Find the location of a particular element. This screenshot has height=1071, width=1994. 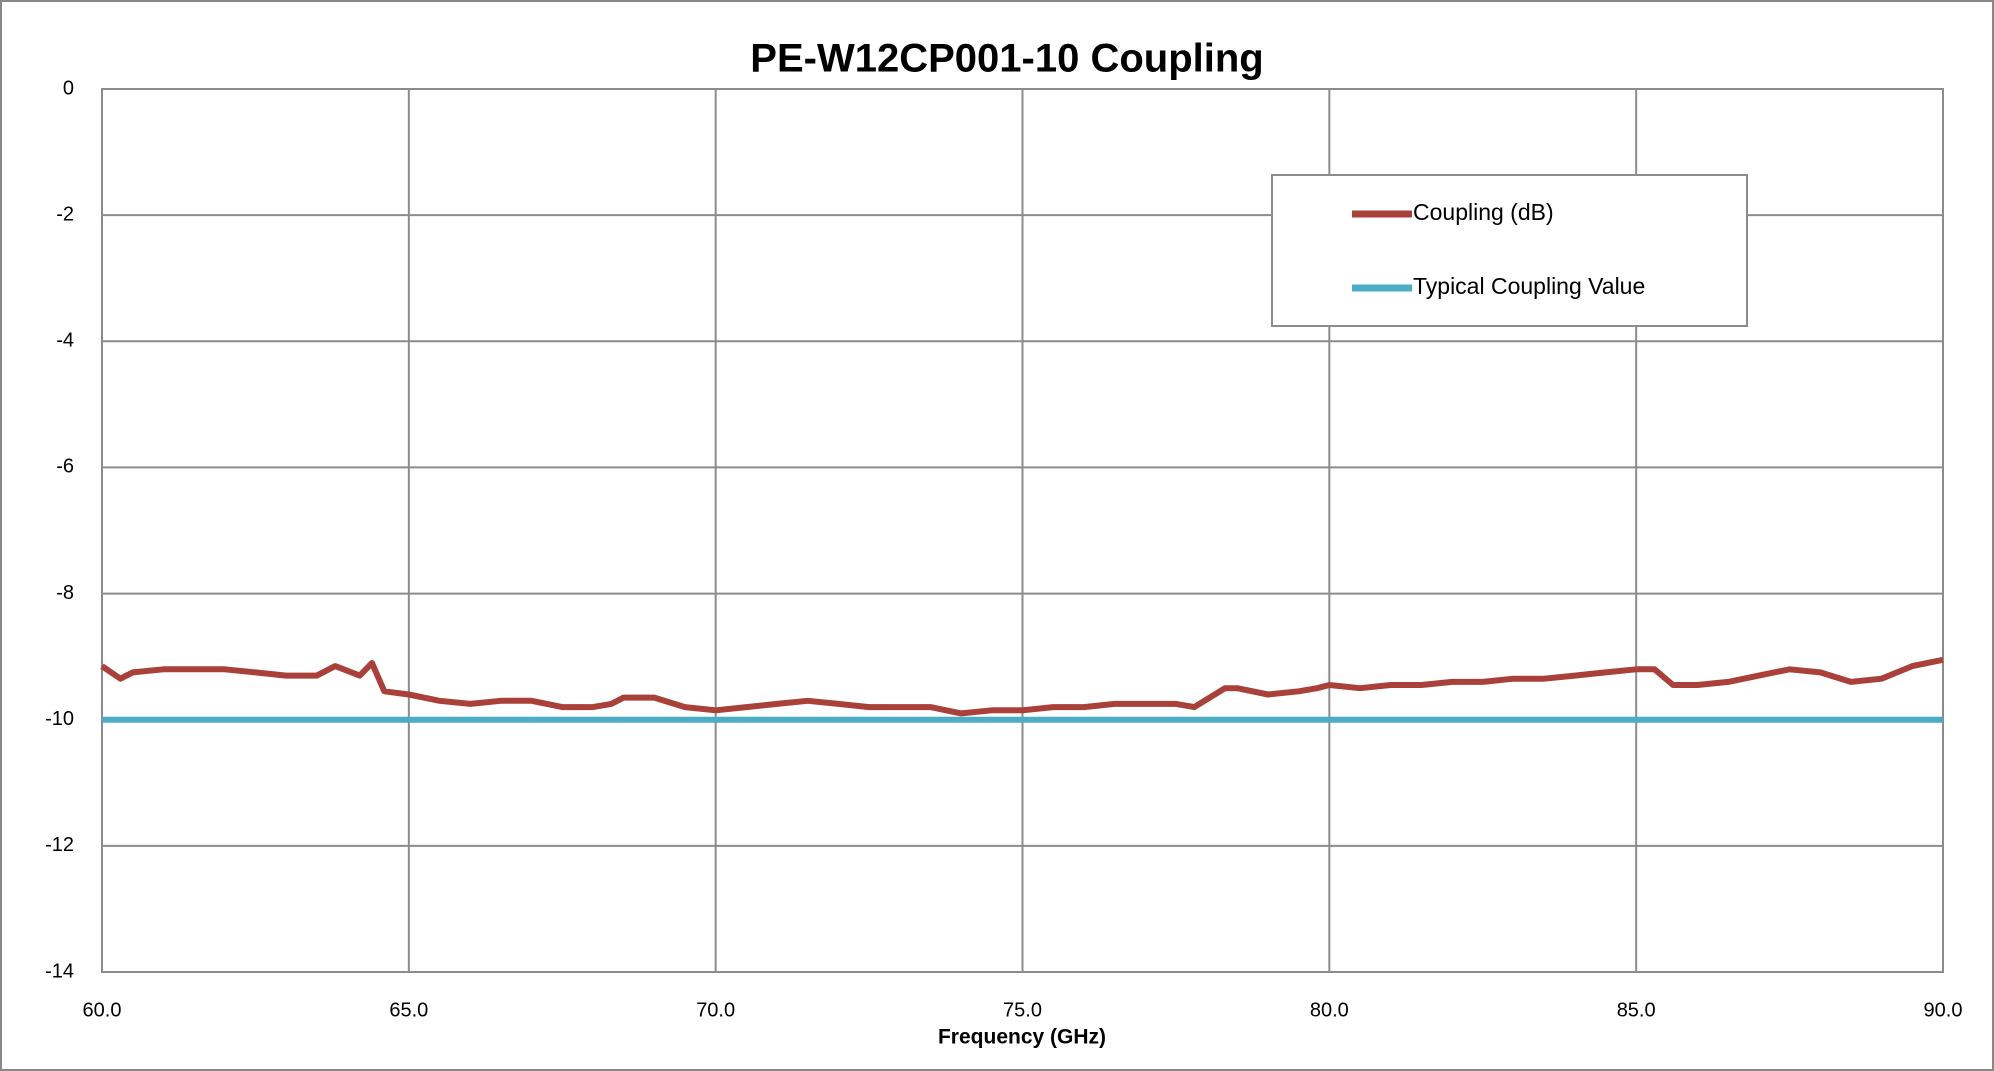

legend-box is located at coordinates (1509, 250).